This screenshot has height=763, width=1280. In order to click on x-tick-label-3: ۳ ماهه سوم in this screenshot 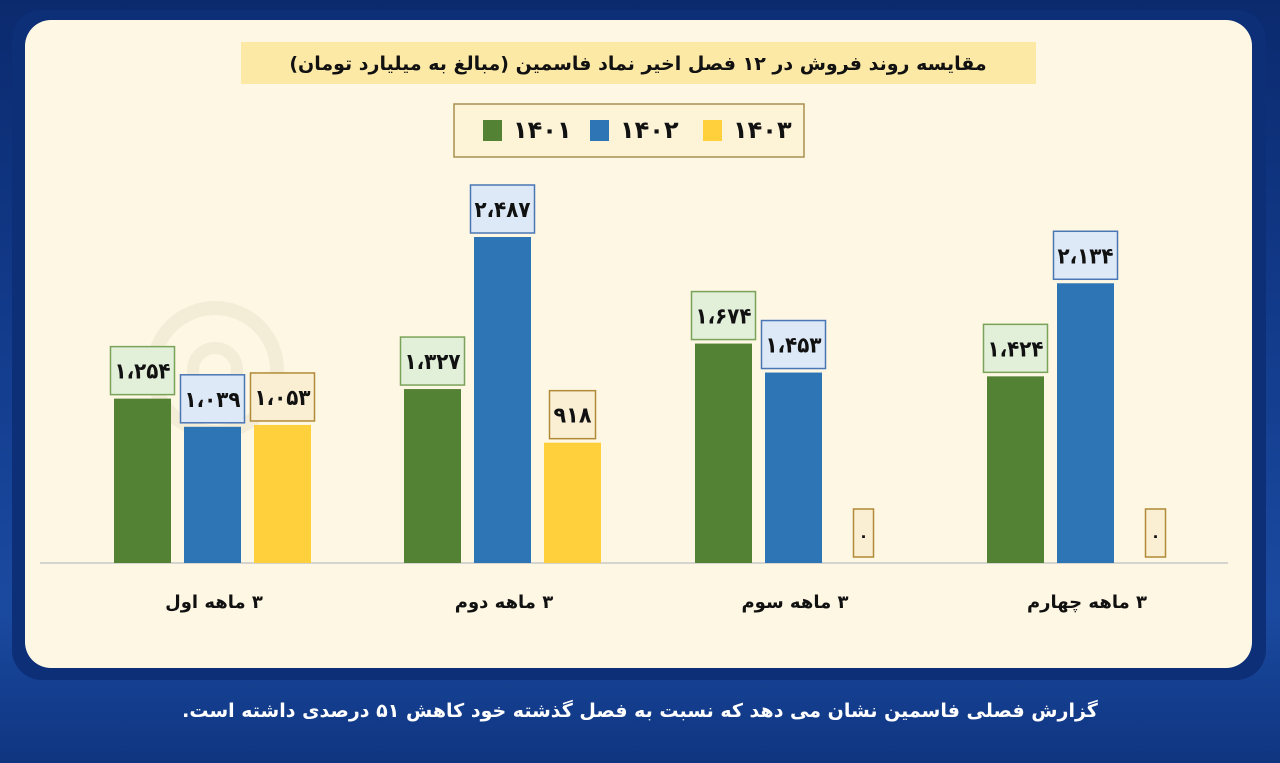, I will do `click(794, 602)`.